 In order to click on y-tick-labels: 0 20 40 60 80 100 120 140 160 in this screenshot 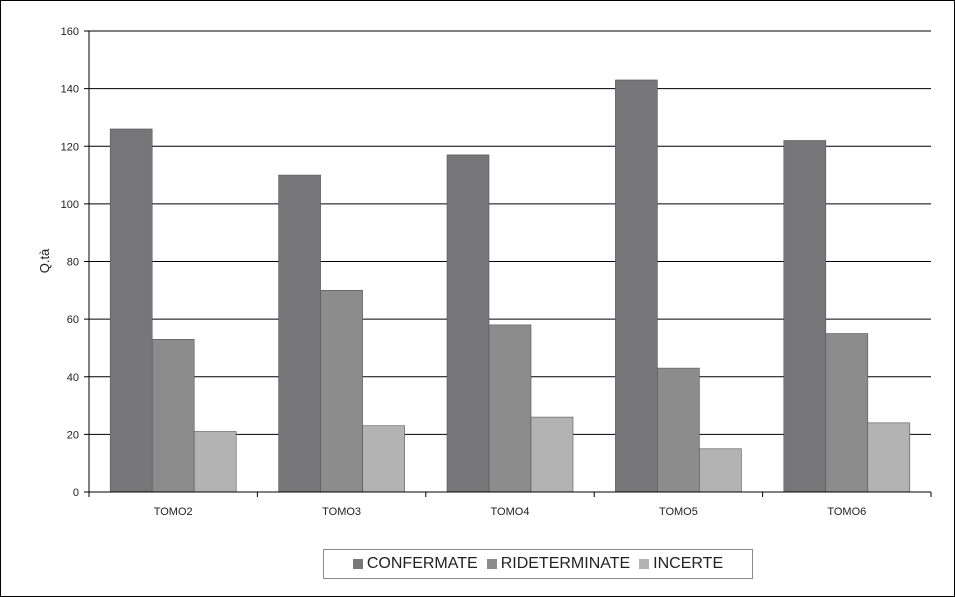, I will do `click(70, 262)`.